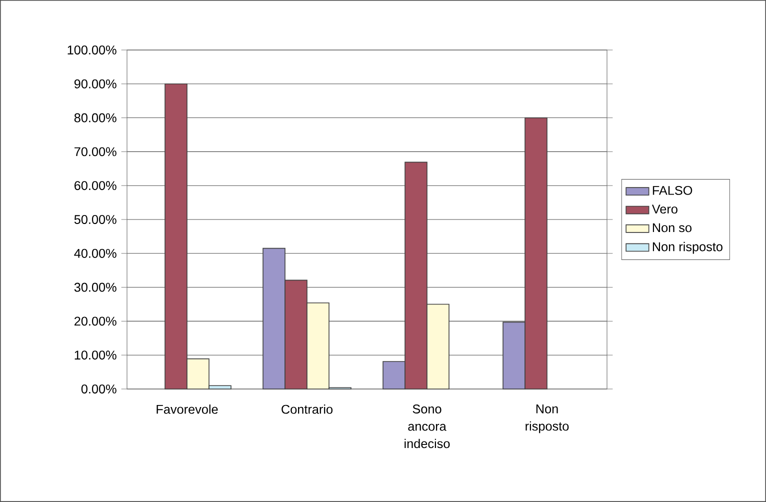 This screenshot has height=502, width=766. I want to click on y-tick-label: 30.00%, so click(95, 287).